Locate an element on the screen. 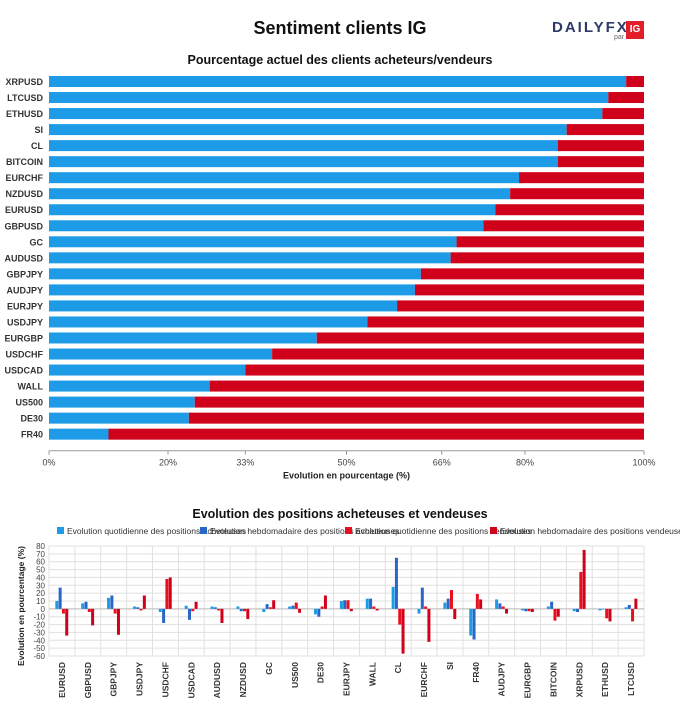  category-label: AUDUSD is located at coordinates (23, 258).